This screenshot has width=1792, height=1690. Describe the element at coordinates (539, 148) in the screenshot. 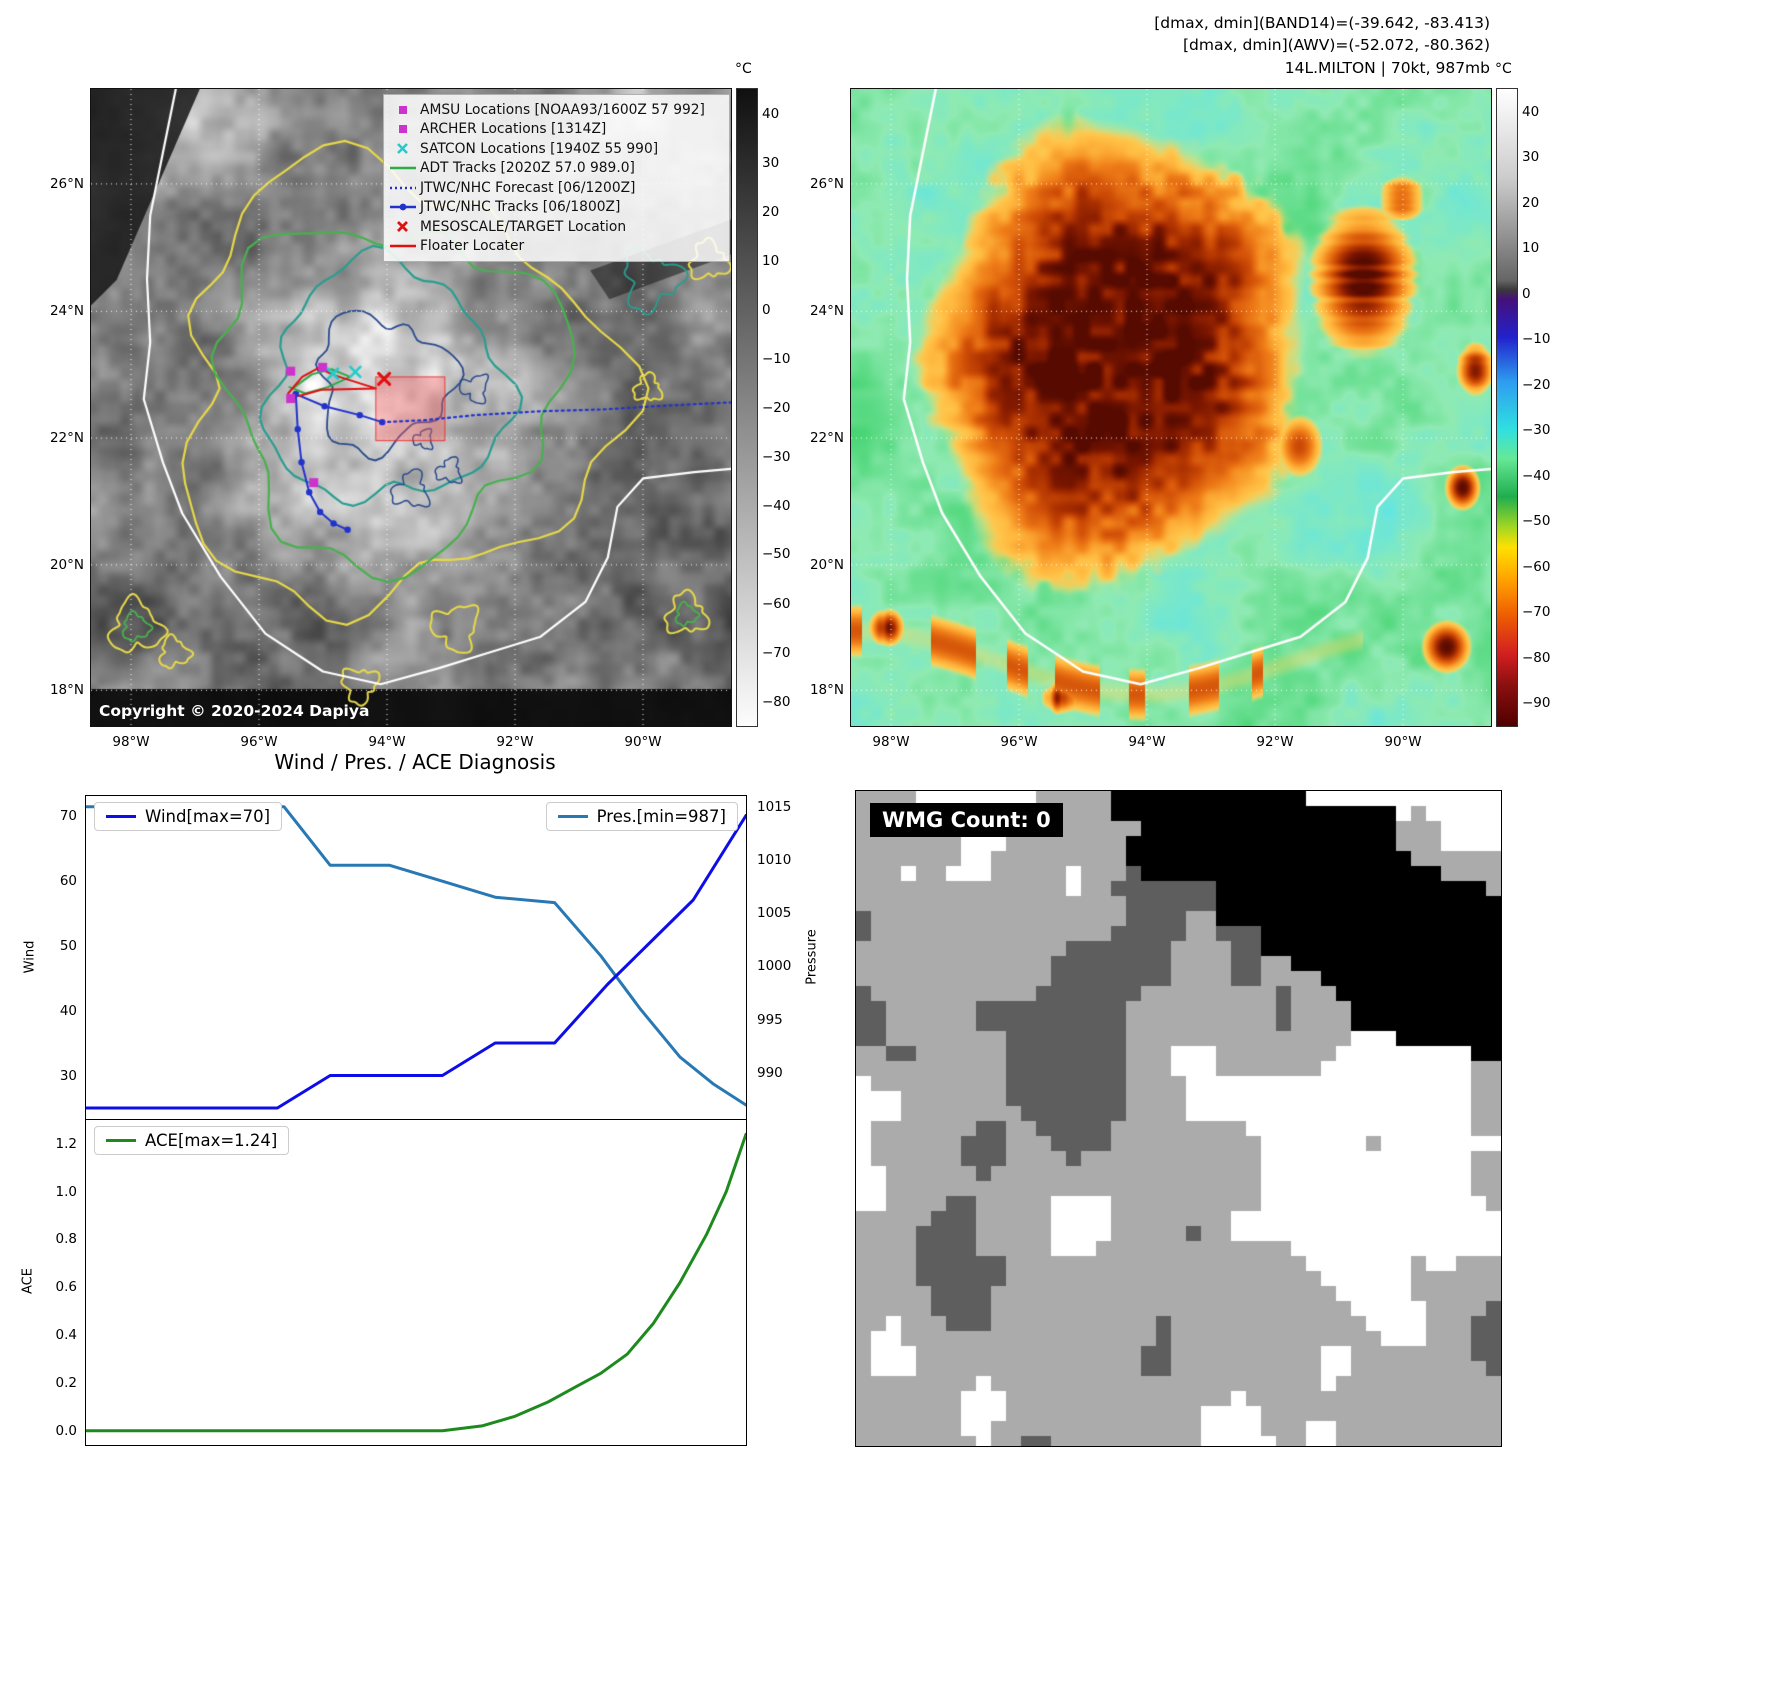

I see `legend-label: SATCON Locations [1940Z 55 990]` at that location.